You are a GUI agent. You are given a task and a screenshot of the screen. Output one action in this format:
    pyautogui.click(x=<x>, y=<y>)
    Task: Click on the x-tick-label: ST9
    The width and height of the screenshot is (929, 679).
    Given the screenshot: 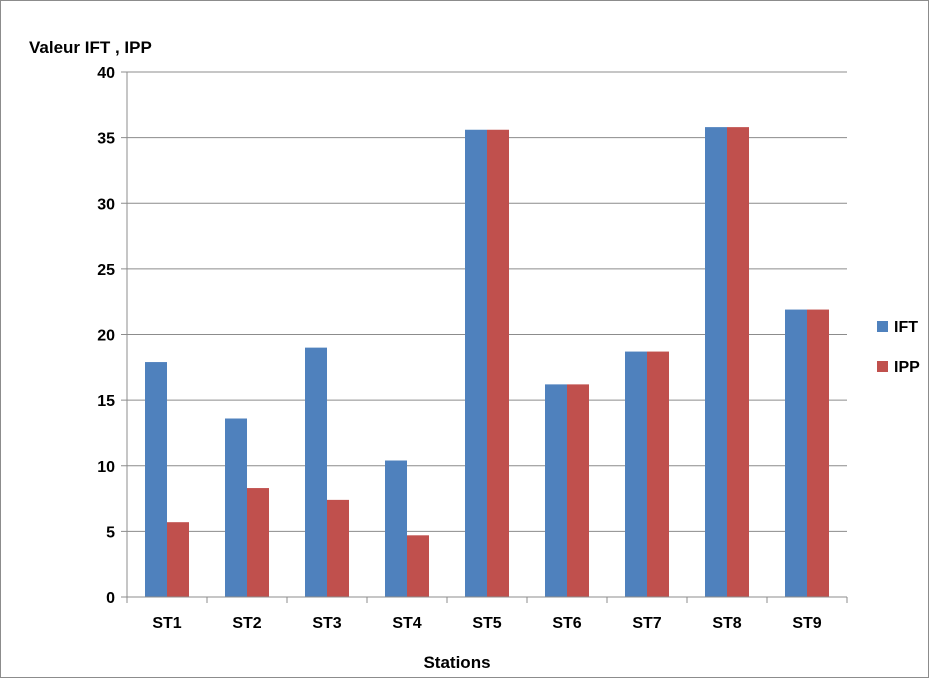 What is the action you would take?
    pyautogui.click(x=806, y=623)
    